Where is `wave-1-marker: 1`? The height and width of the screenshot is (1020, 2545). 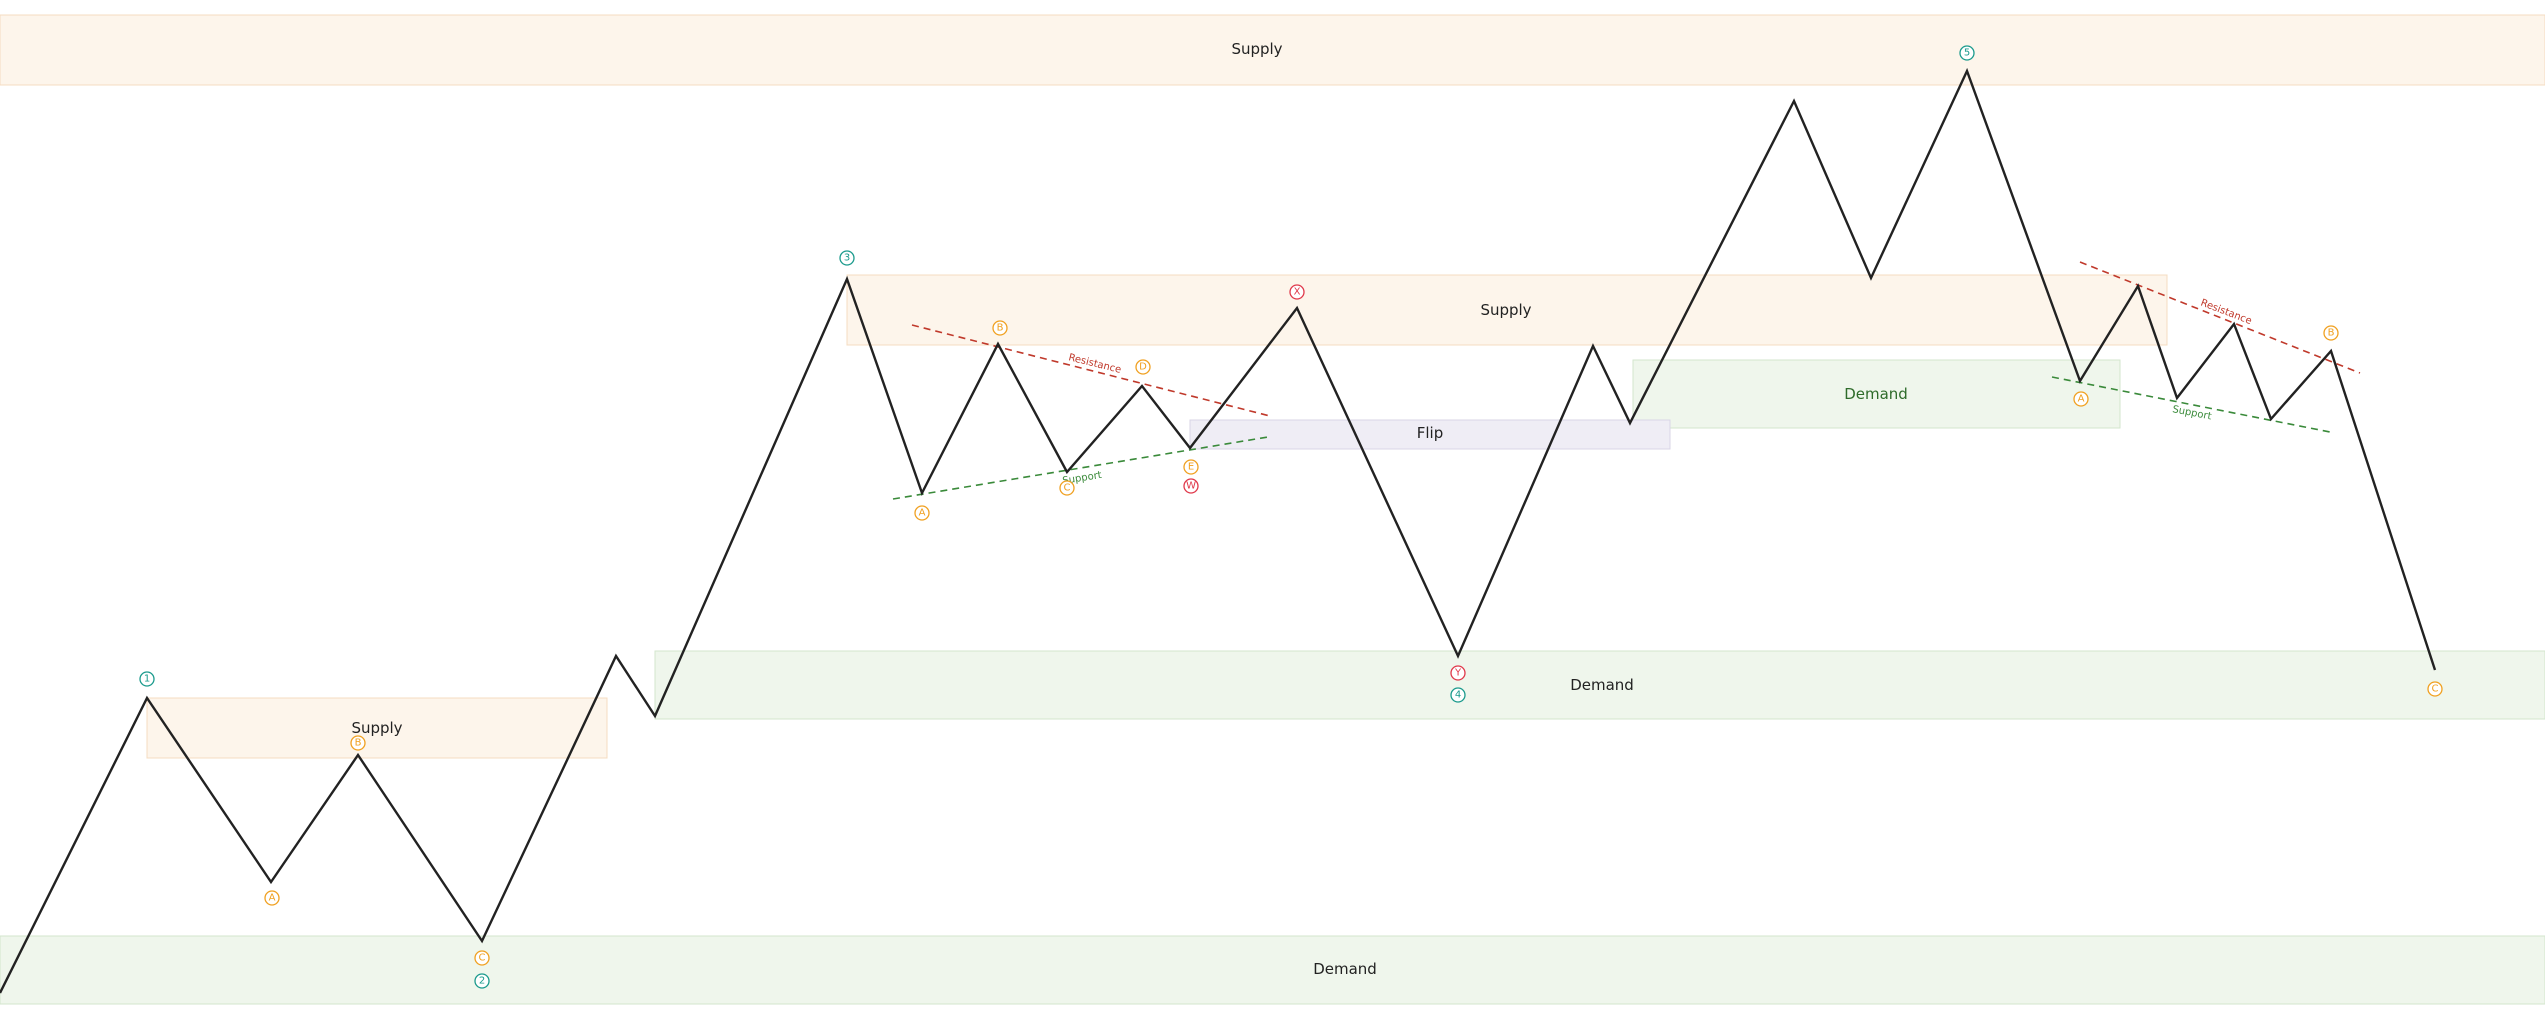
wave-1-marker: 1 is located at coordinates (147, 679).